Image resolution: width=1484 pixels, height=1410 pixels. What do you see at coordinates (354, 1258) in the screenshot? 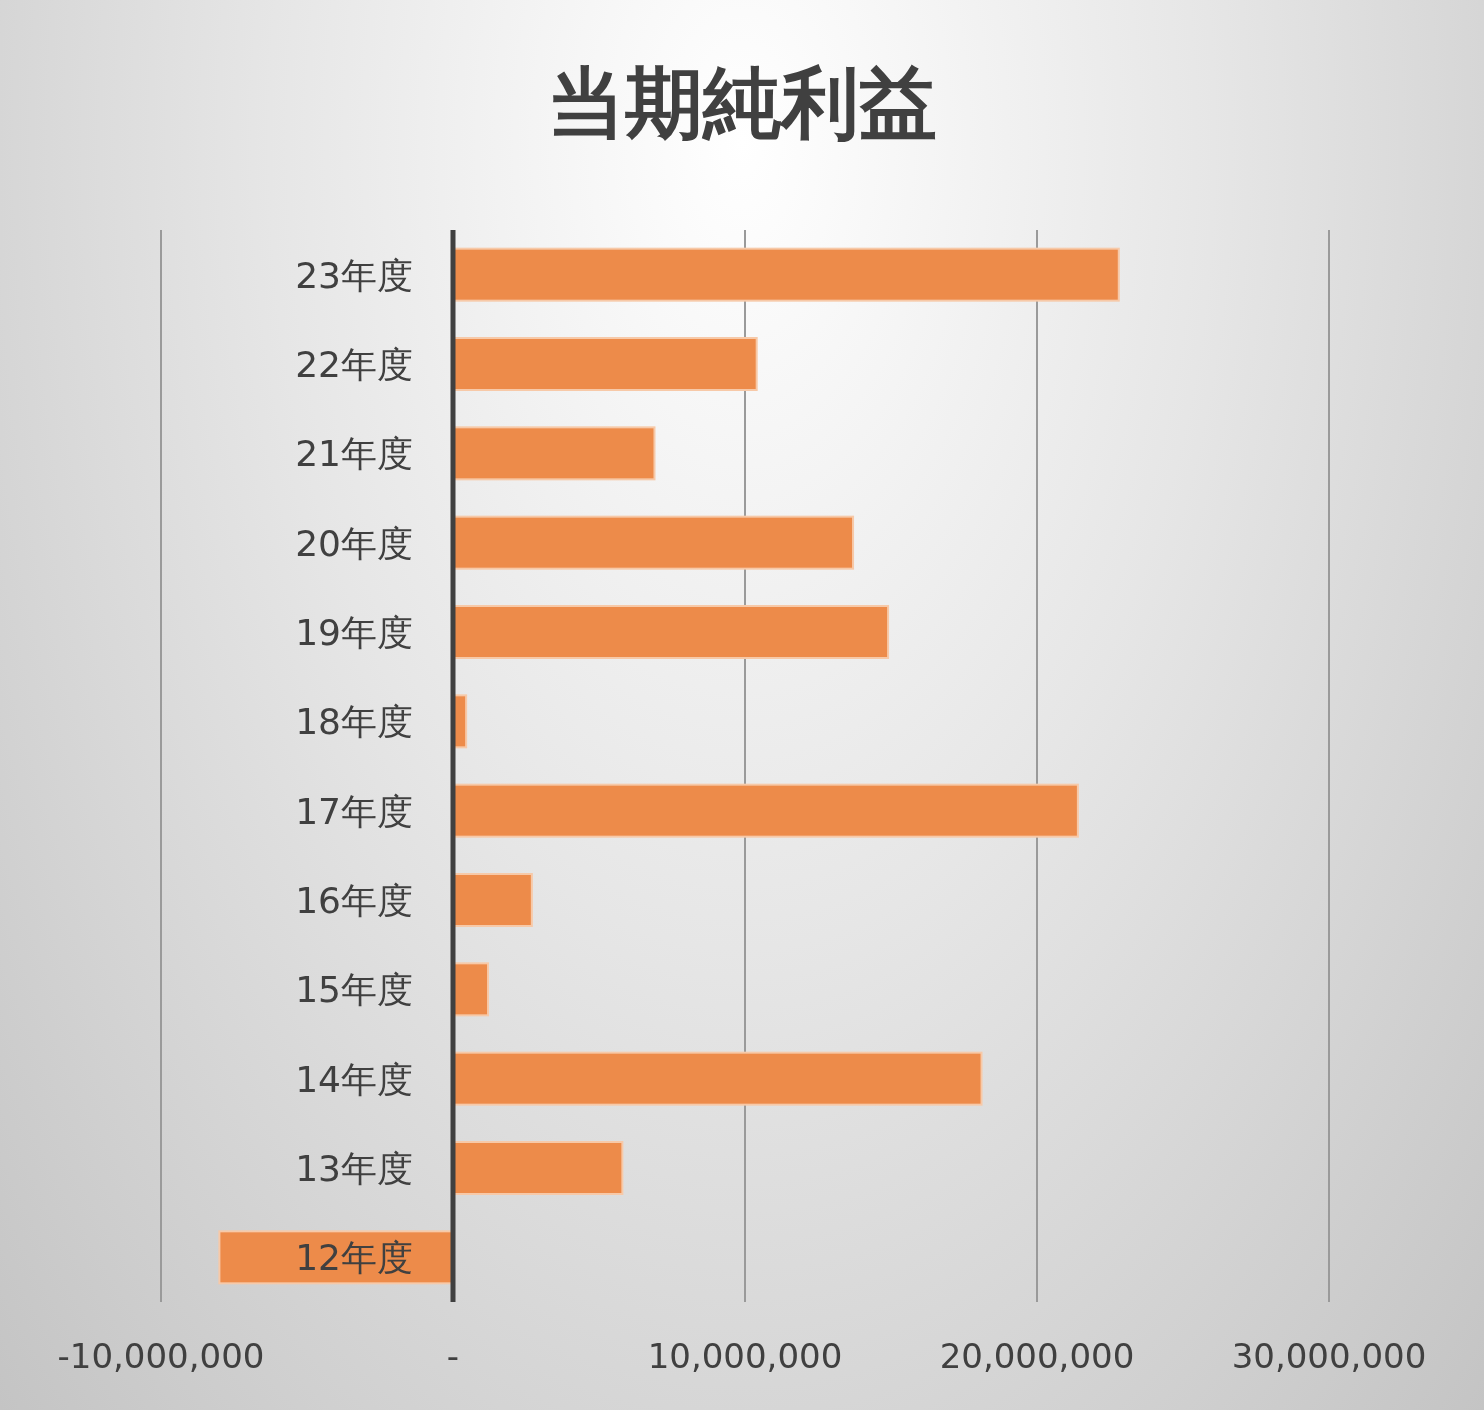
I see `y-tick-label: 12年度` at bounding box center [354, 1258].